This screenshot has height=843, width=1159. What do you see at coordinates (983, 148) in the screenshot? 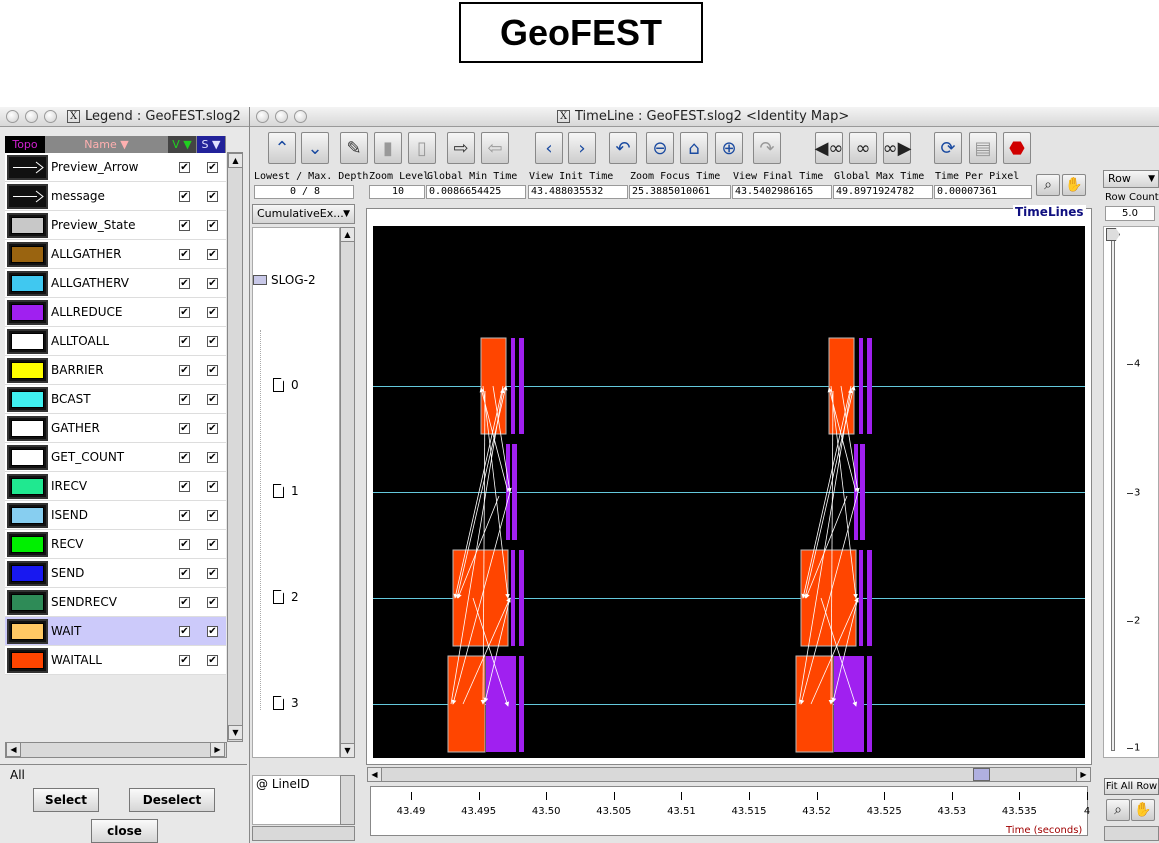
I see `print-icon: ▤` at bounding box center [983, 148].